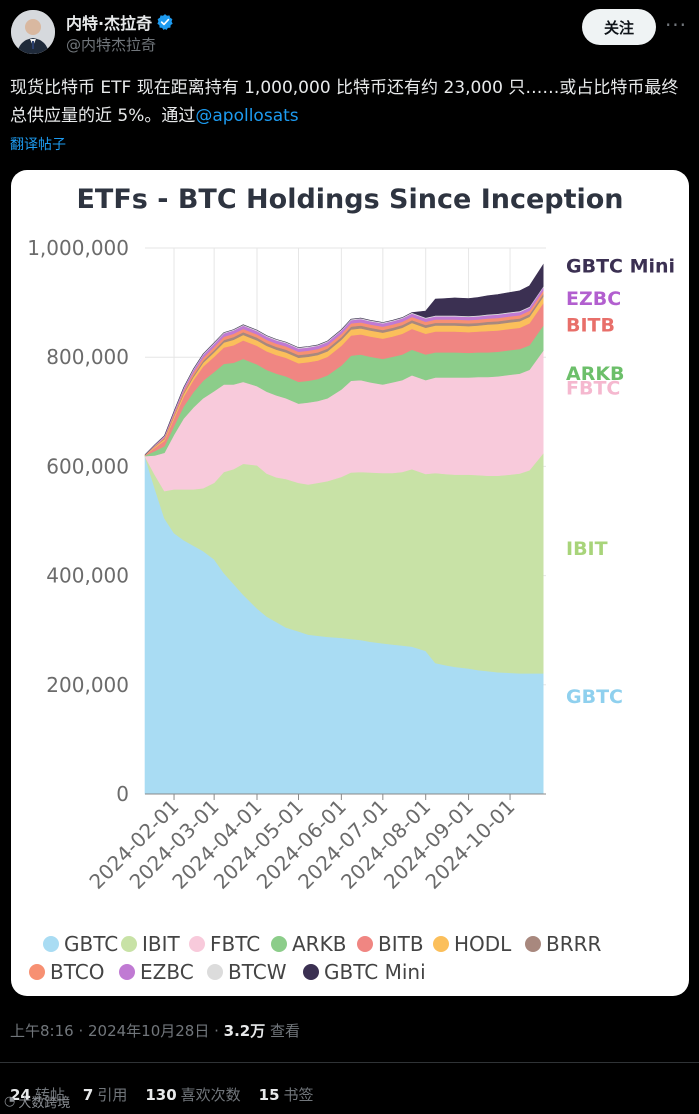 This screenshot has width=699, height=1114. I want to click on legend-item-bitb: BITB, so click(390, 944).